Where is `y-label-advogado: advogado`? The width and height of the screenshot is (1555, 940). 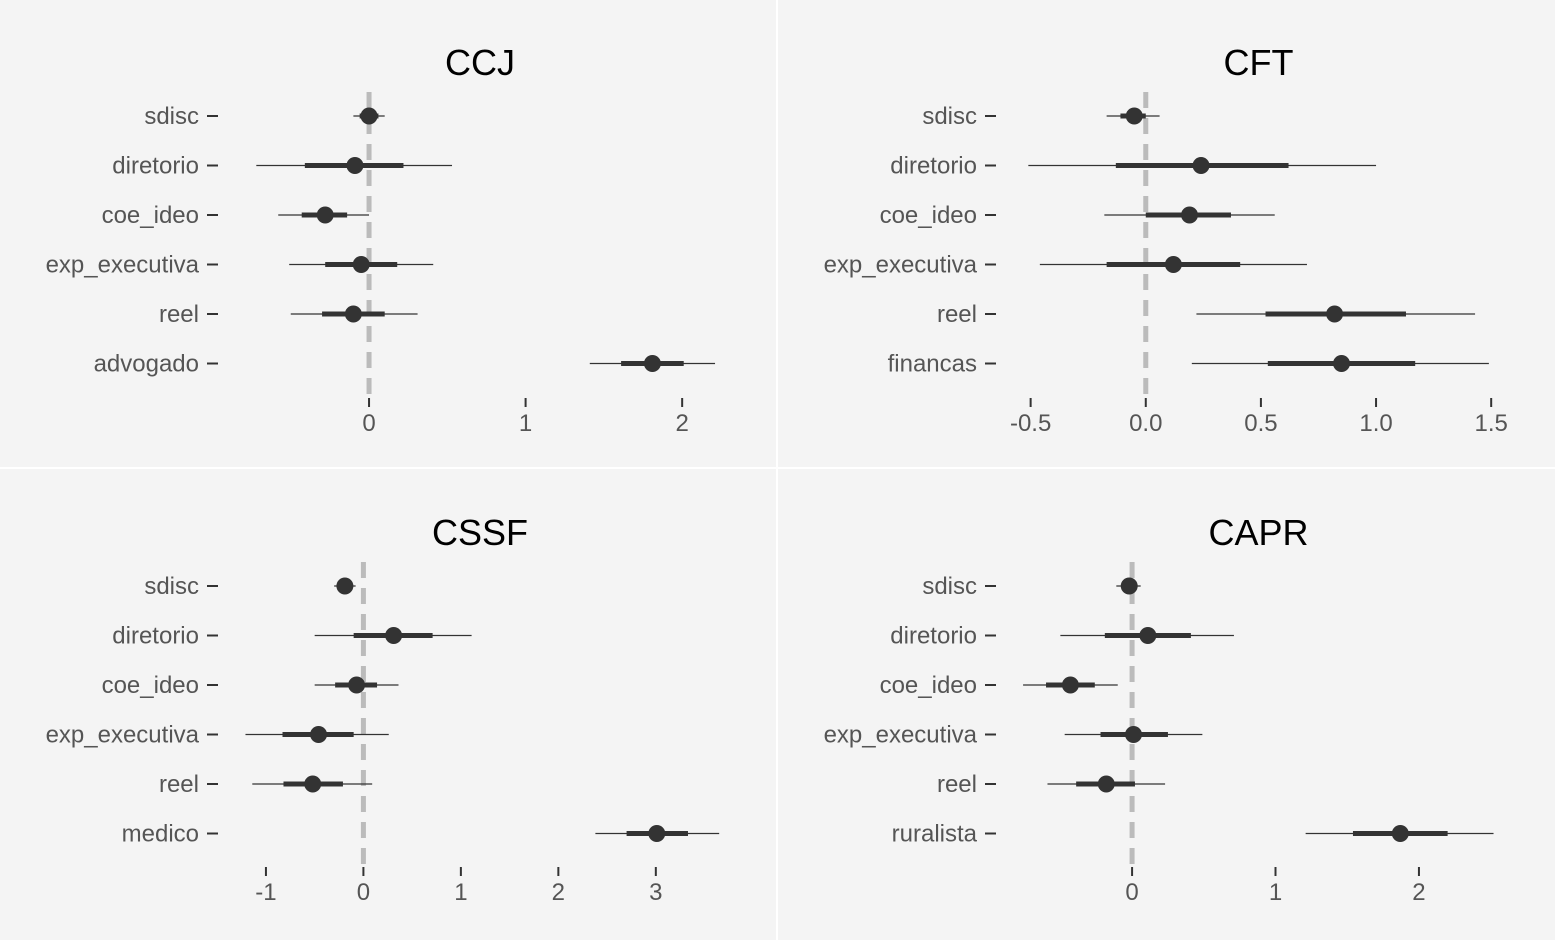
y-label-advogado: advogado is located at coordinates (146, 364).